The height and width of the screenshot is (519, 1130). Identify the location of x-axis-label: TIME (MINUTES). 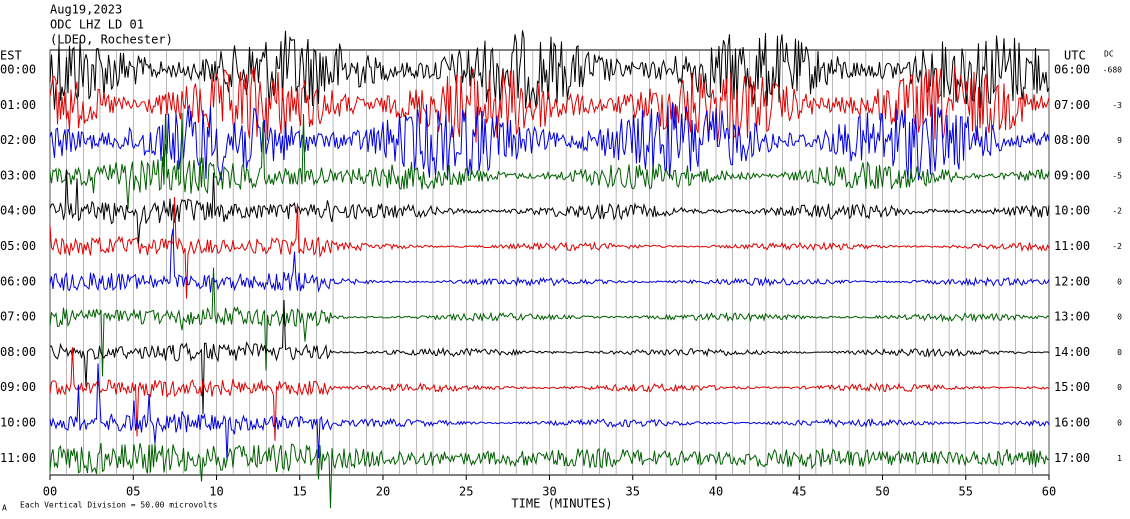
(561, 504).